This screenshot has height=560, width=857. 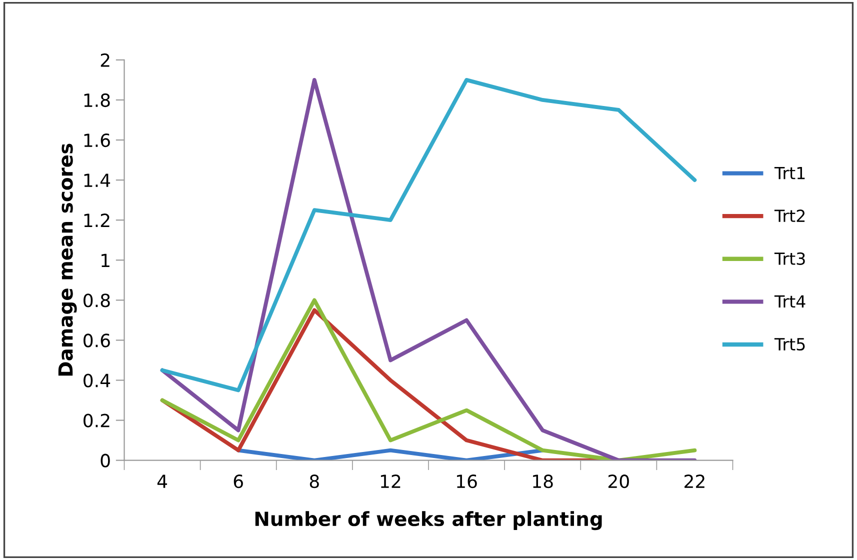 What do you see at coordinates (789, 173) in the screenshot?
I see `legend-label: Trt1` at bounding box center [789, 173].